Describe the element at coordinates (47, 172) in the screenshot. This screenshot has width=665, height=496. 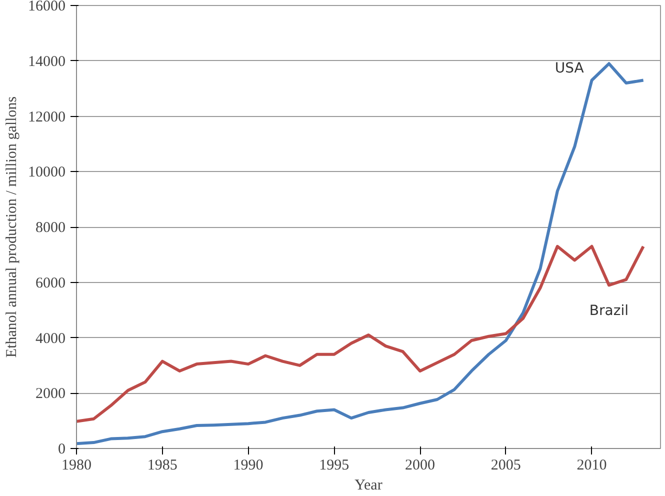
I see `y-tick-label: 10000` at that location.